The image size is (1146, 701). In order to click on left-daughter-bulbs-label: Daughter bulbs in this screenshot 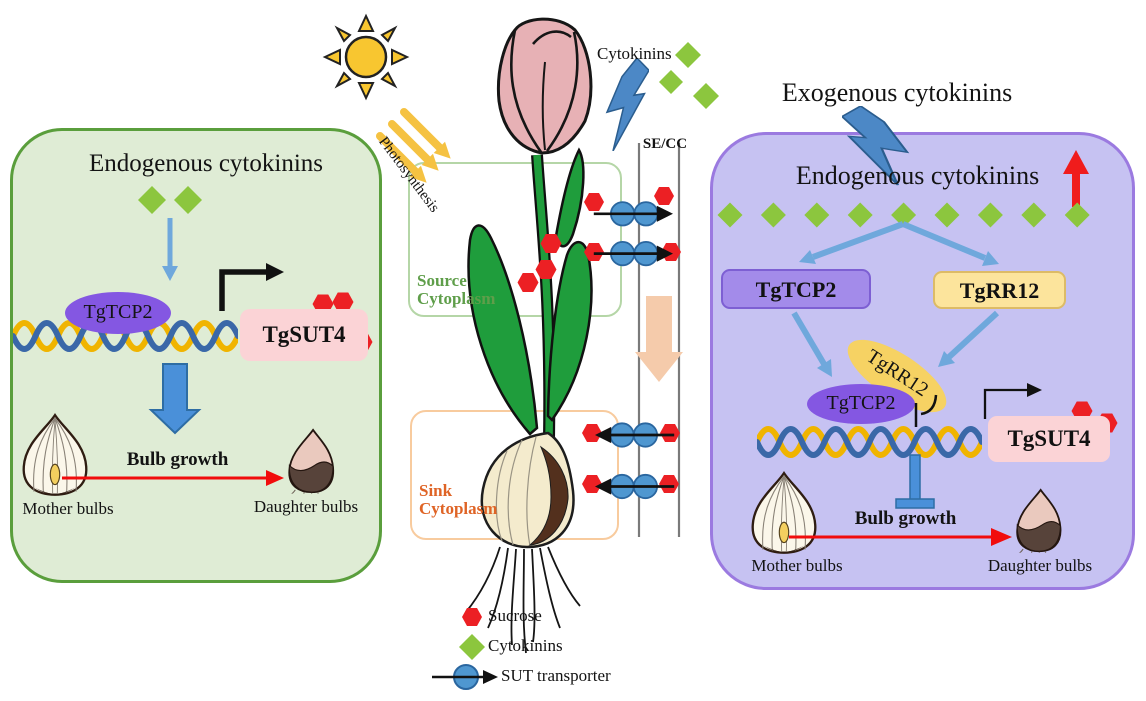, I will do `click(306, 506)`.